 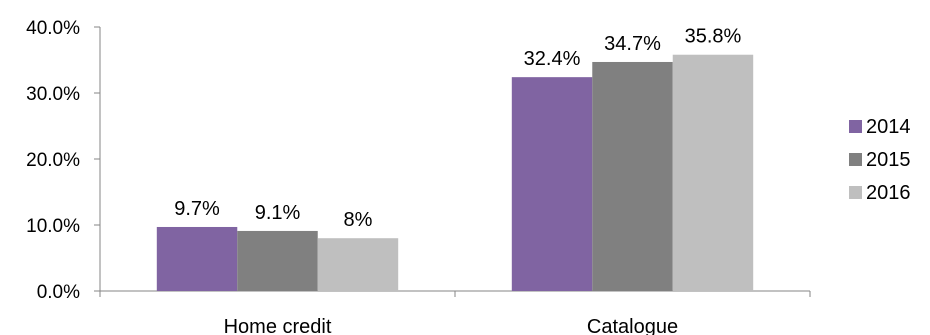 What do you see at coordinates (888, 127) in the screenshot?
I see `legend-label: 2014` at bounding box center [888, 127].